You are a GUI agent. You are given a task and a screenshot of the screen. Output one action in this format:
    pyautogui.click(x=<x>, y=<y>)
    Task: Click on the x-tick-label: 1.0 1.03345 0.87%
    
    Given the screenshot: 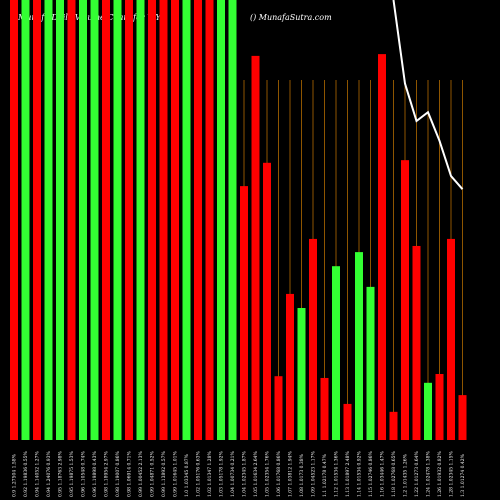 What is the action you would take?
    pyautogui.click(x=187, y=475)
    